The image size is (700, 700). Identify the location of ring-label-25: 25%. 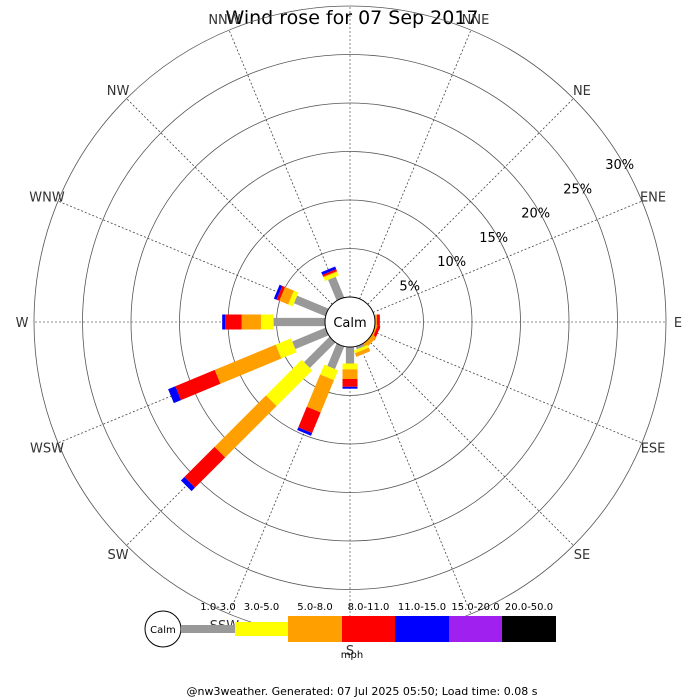
(577, 189).